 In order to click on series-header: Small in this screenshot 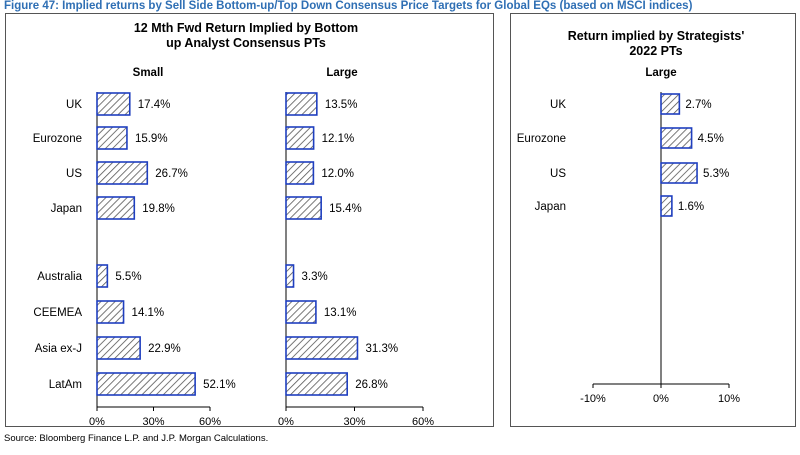, I will do `click(148, 73)`.